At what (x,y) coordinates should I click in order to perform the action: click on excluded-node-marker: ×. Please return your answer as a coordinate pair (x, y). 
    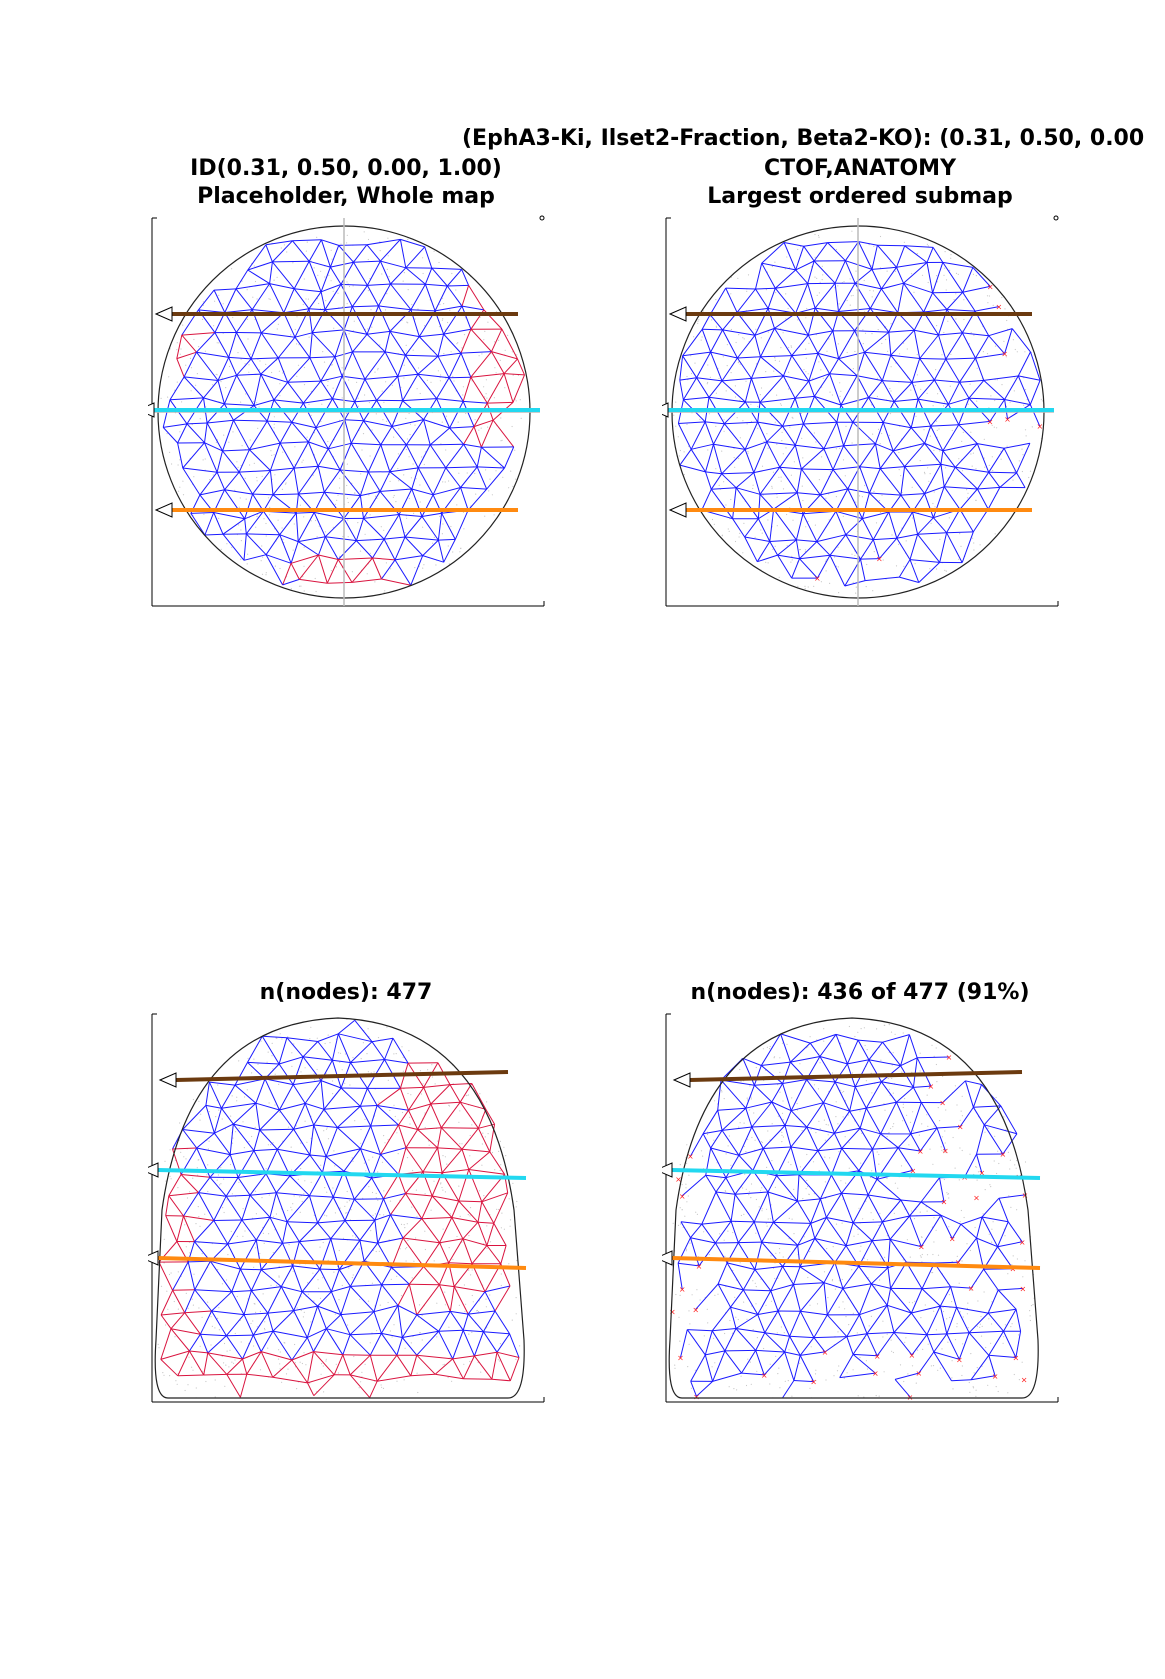
    Looking at the image, I should click on (1003, 1154).